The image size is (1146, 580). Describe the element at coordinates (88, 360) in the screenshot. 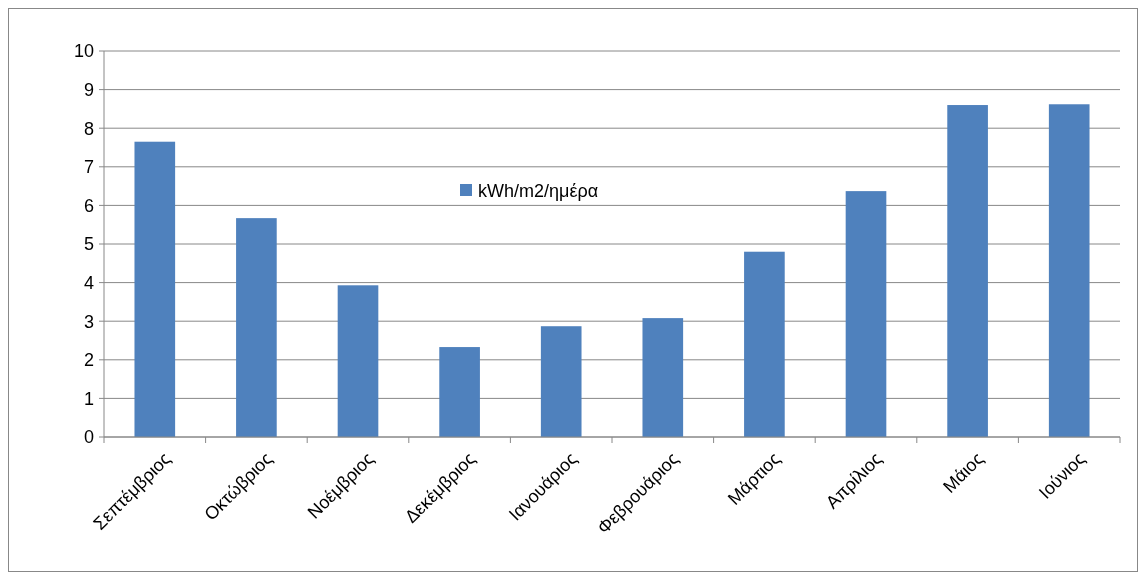

I see `y-tick-label: 2` at that location.